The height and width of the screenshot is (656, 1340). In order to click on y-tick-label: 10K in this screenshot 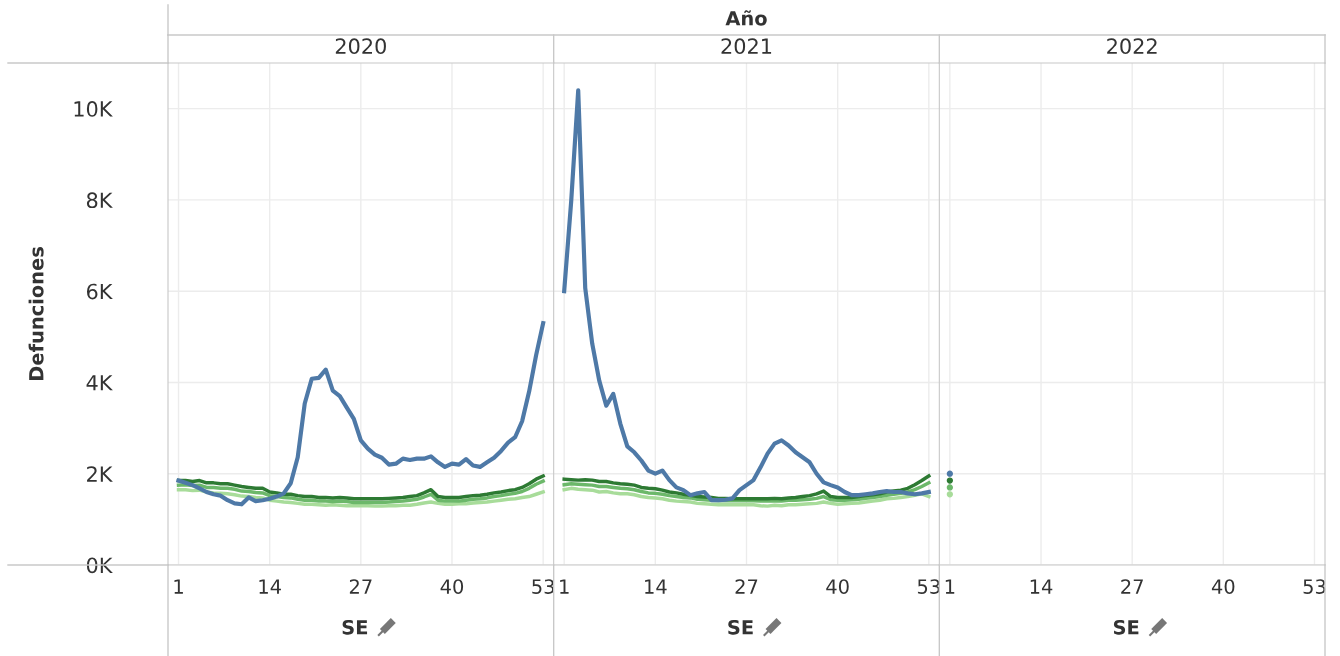, I will do `click(93, 109)`.